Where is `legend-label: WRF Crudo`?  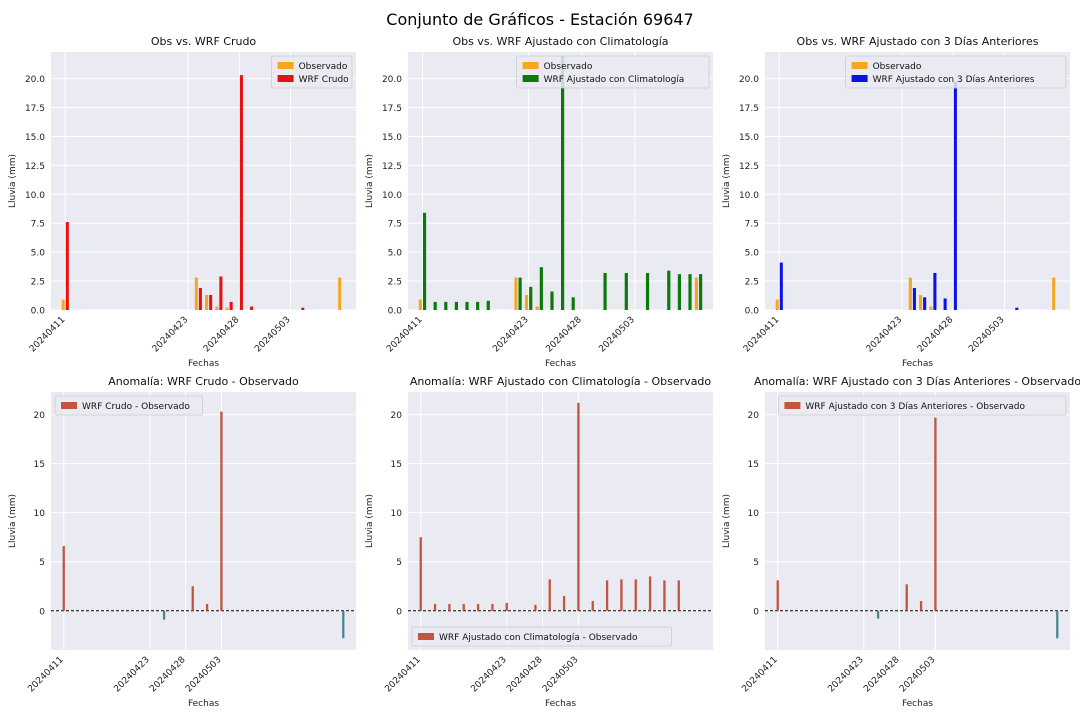 legend-label: WRF Crudo is located at coordinates (324, 80).